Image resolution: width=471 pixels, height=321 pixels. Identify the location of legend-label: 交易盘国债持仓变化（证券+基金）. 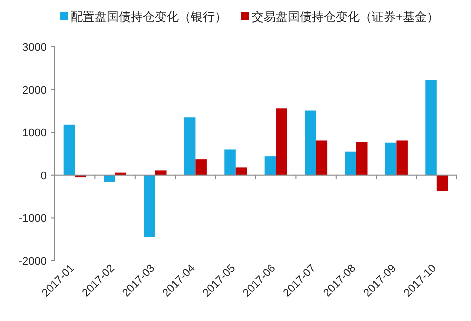
(346, 17).